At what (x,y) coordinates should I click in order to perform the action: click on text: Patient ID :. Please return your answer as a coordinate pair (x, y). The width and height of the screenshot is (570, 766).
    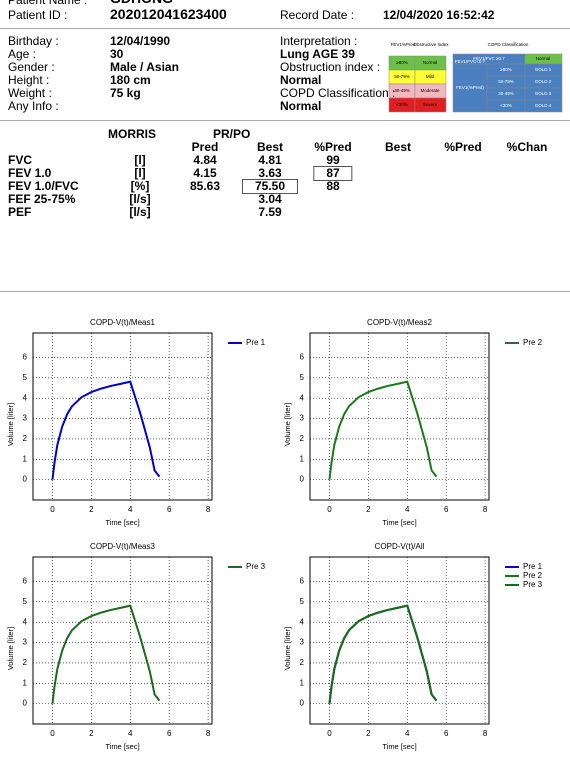
    Looking at the image, I should click on (38, 15).